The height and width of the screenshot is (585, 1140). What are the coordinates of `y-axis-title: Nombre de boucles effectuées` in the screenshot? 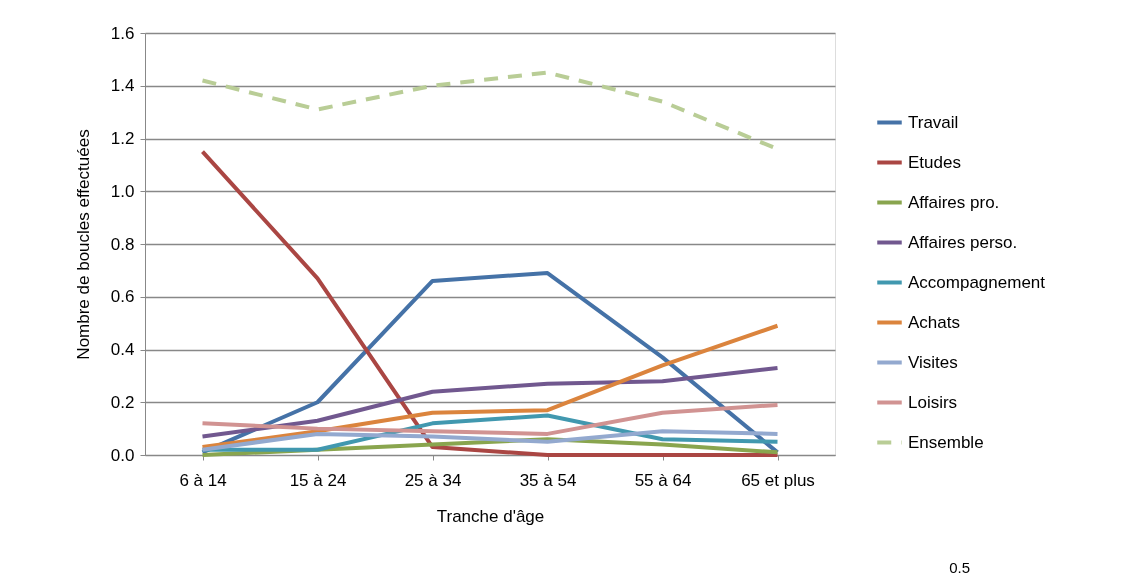 It's located at (83, 244).